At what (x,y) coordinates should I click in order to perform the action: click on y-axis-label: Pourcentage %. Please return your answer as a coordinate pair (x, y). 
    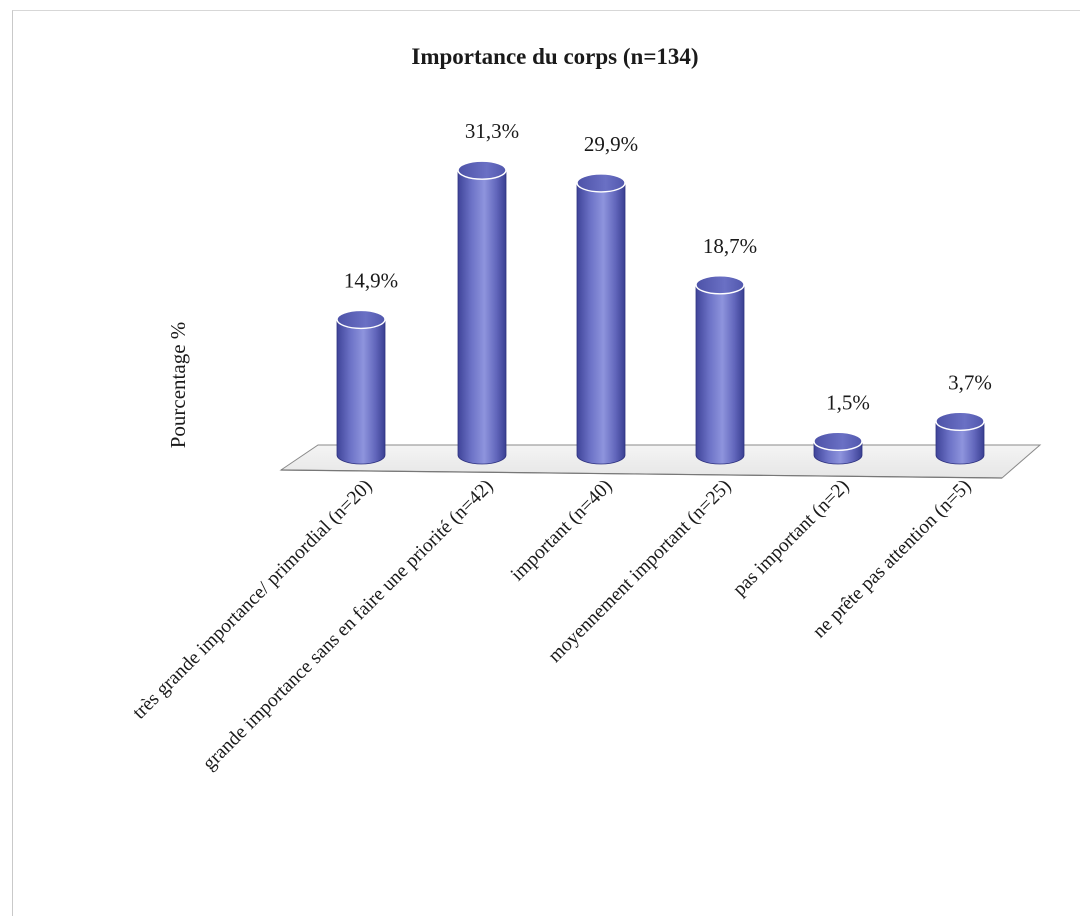
    Looking at the image, I should click on (178, 385).